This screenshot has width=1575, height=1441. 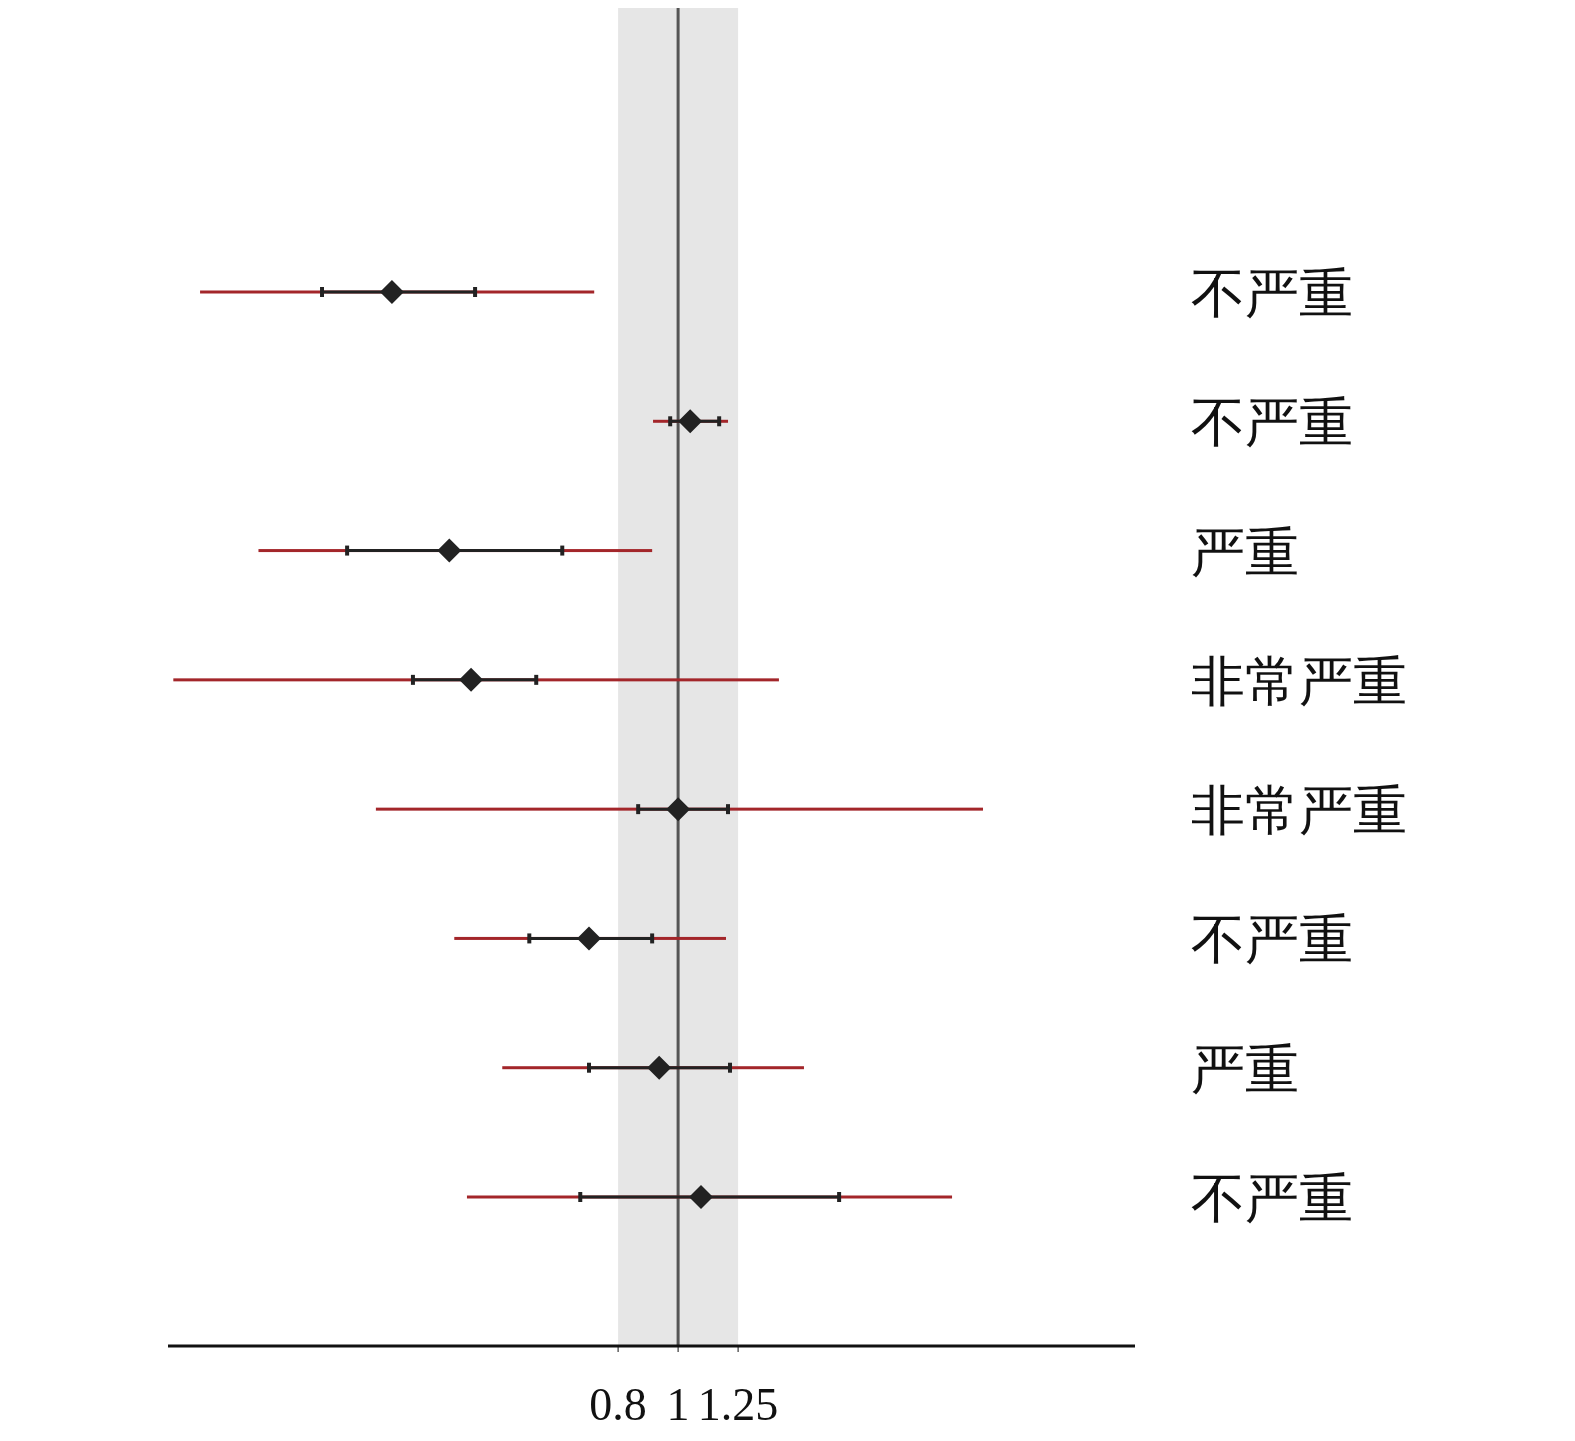 I want to click on x-tick-label: 1, so click(x=678, y=1404).